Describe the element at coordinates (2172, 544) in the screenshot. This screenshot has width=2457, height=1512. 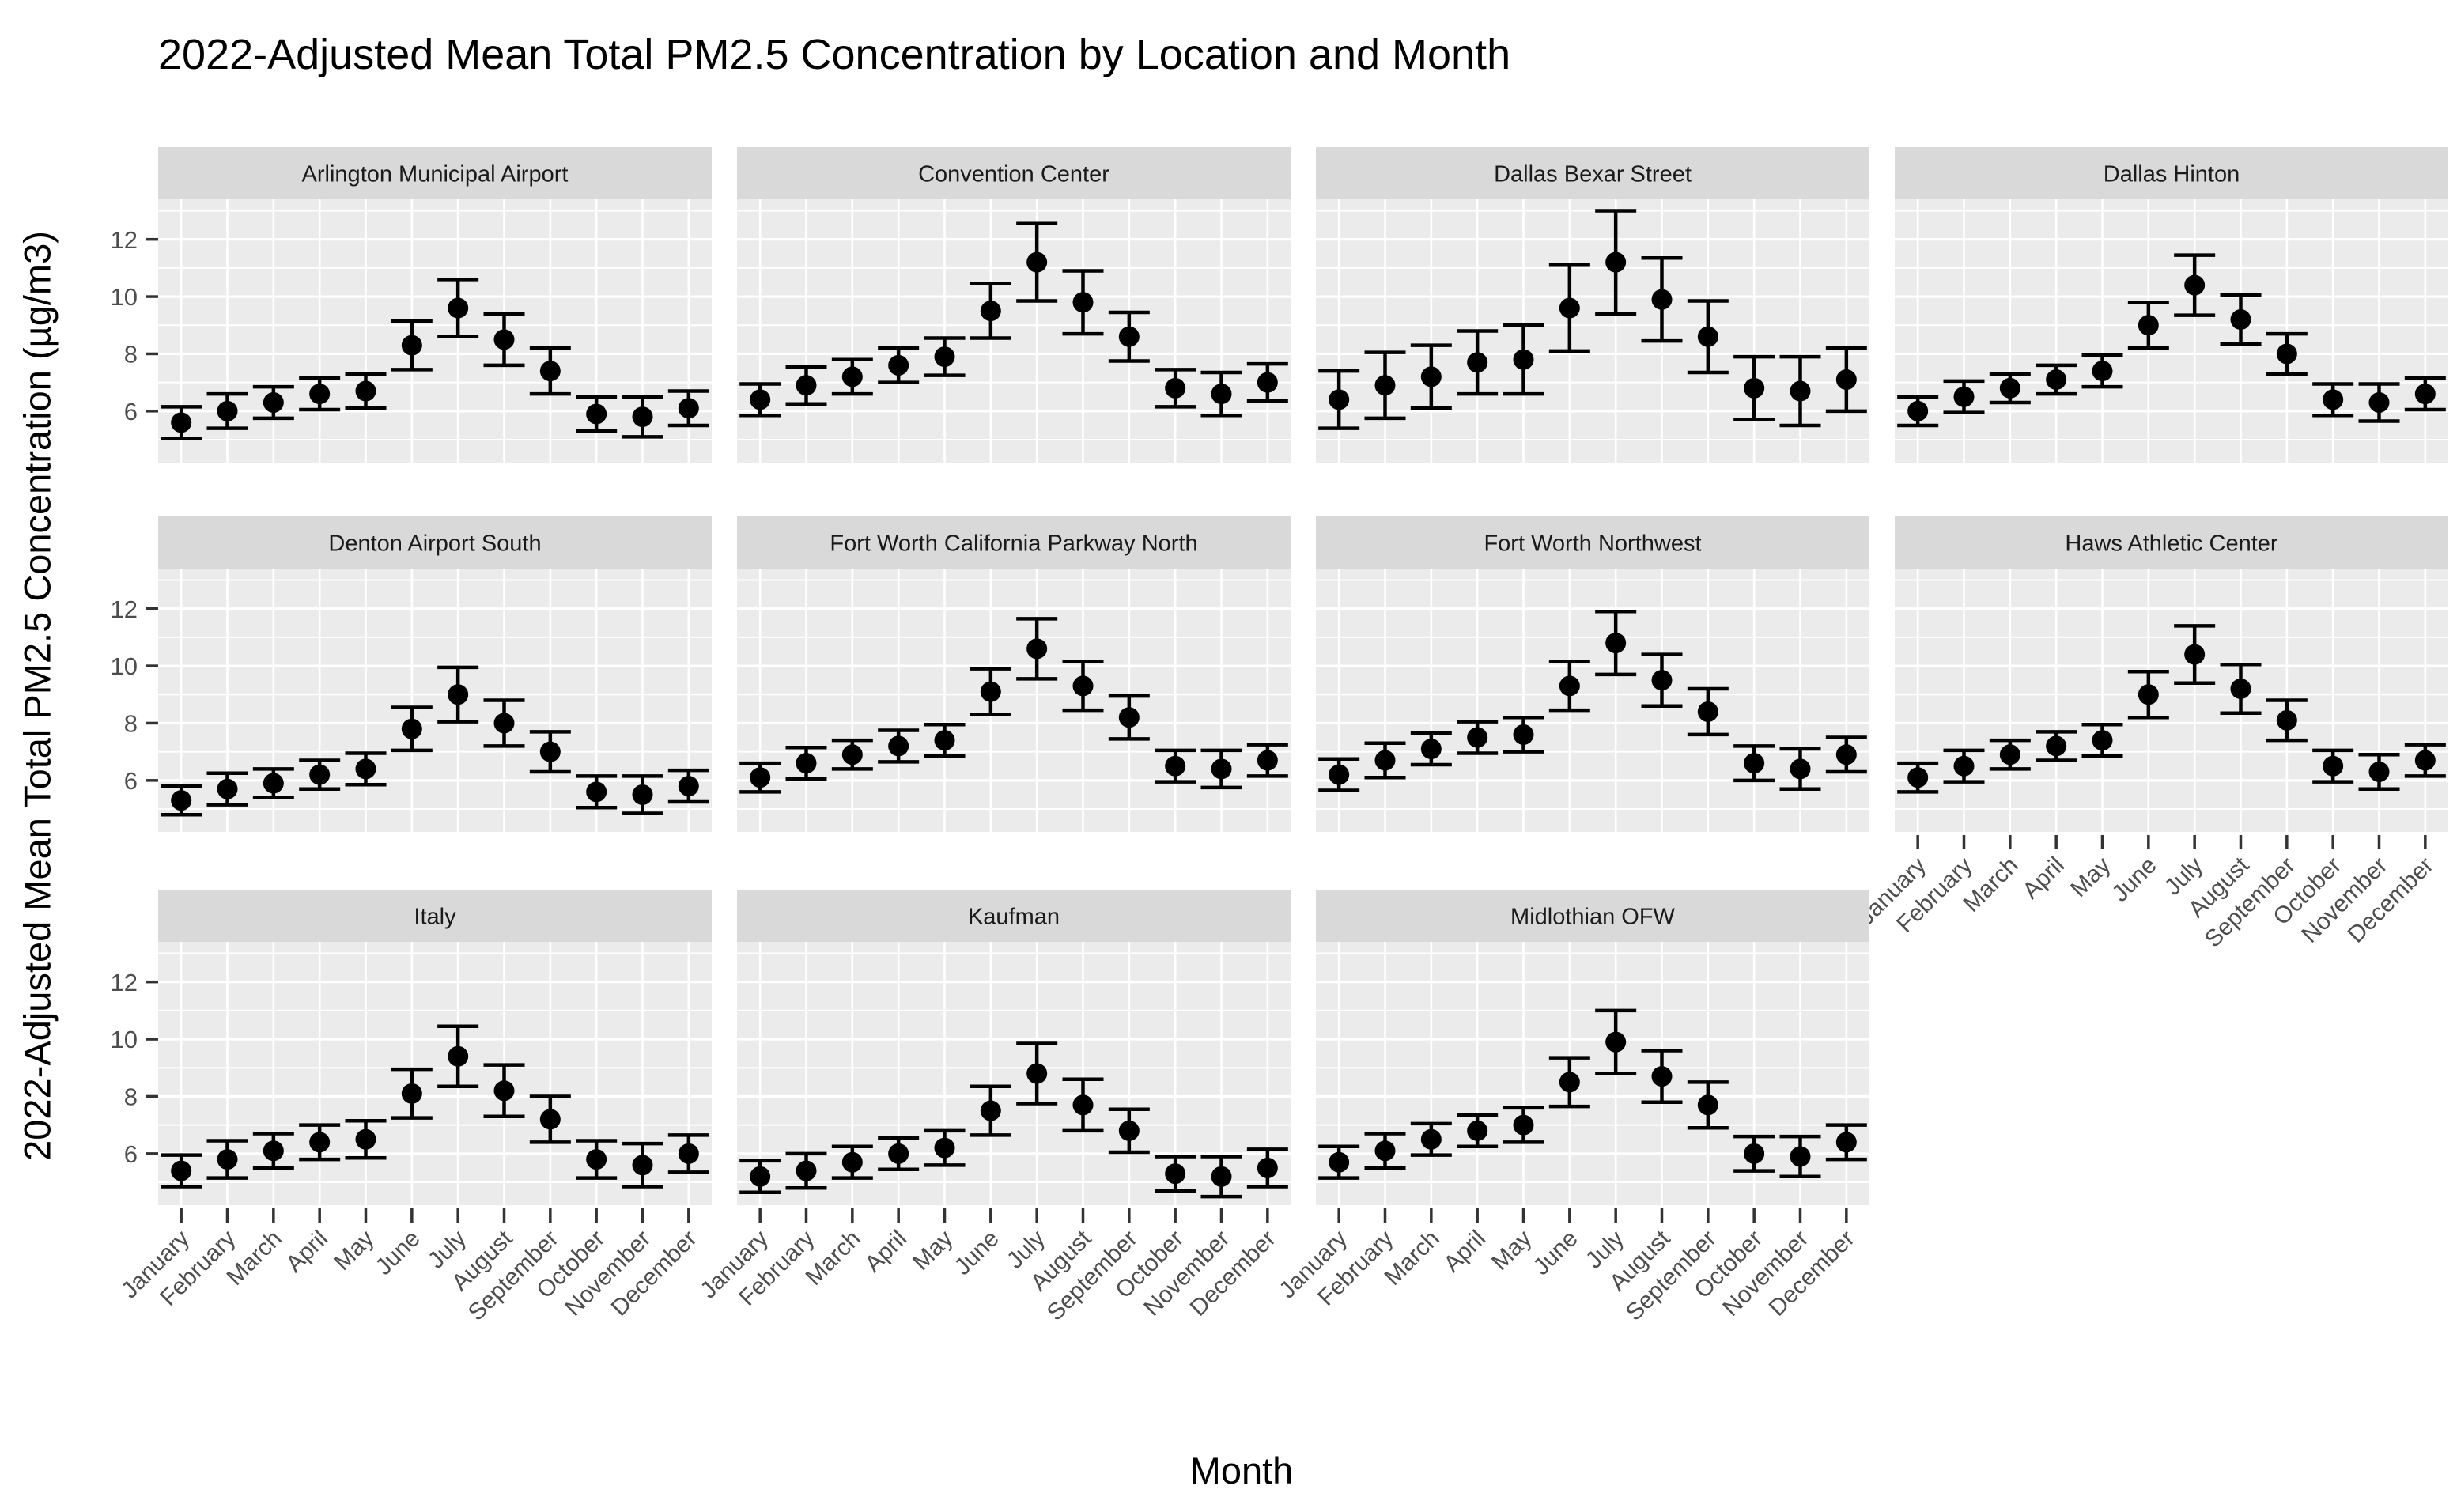
I see `facet-strip-label: Haws Athletic Center` at that location.